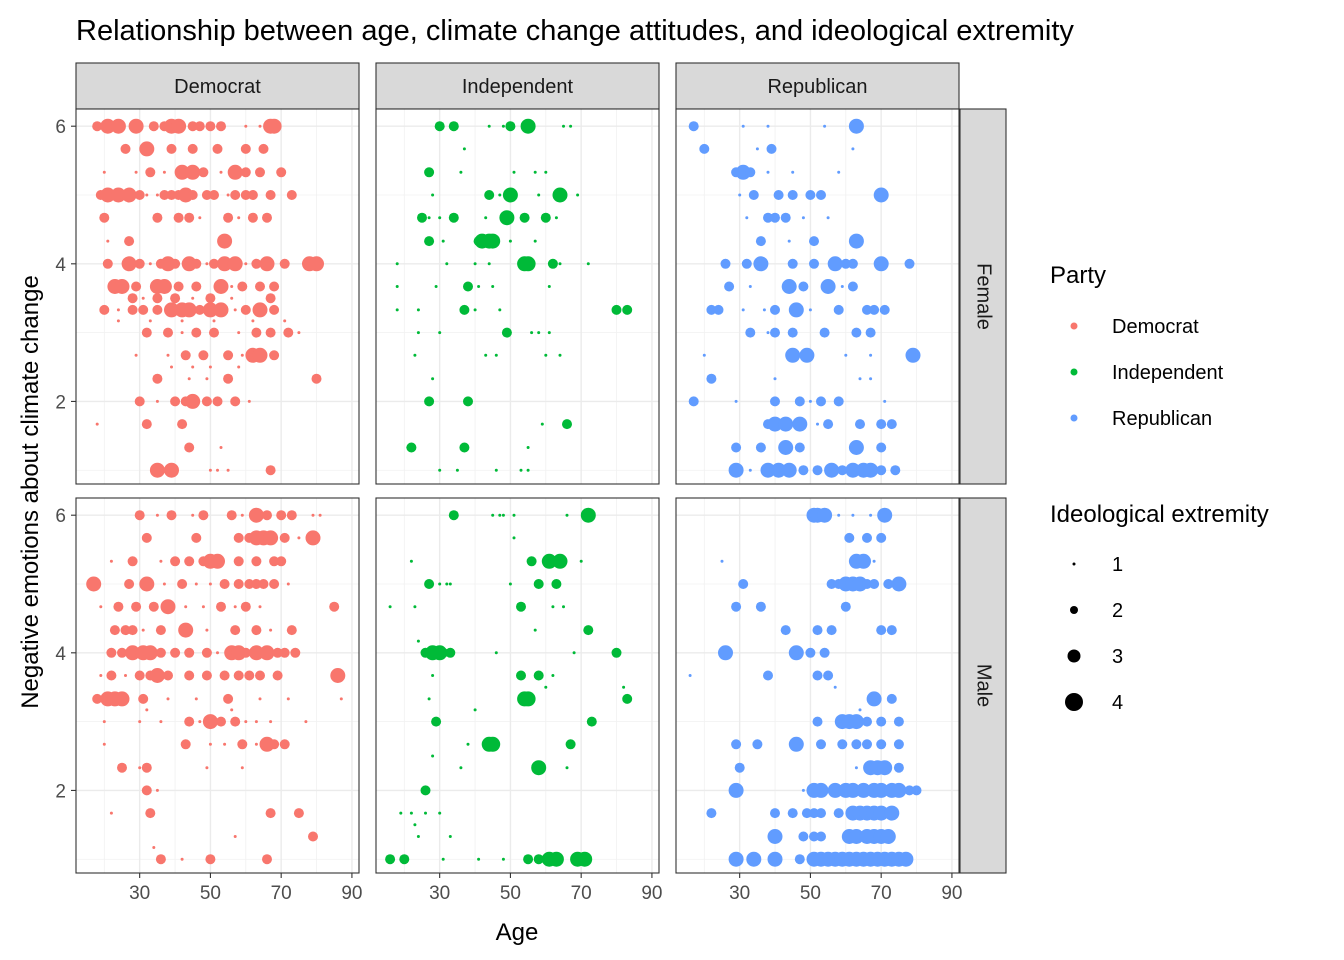  Describe the element at coordinates (984, 296) in the screenshot. I see `facet-label-female: Female` at that location.